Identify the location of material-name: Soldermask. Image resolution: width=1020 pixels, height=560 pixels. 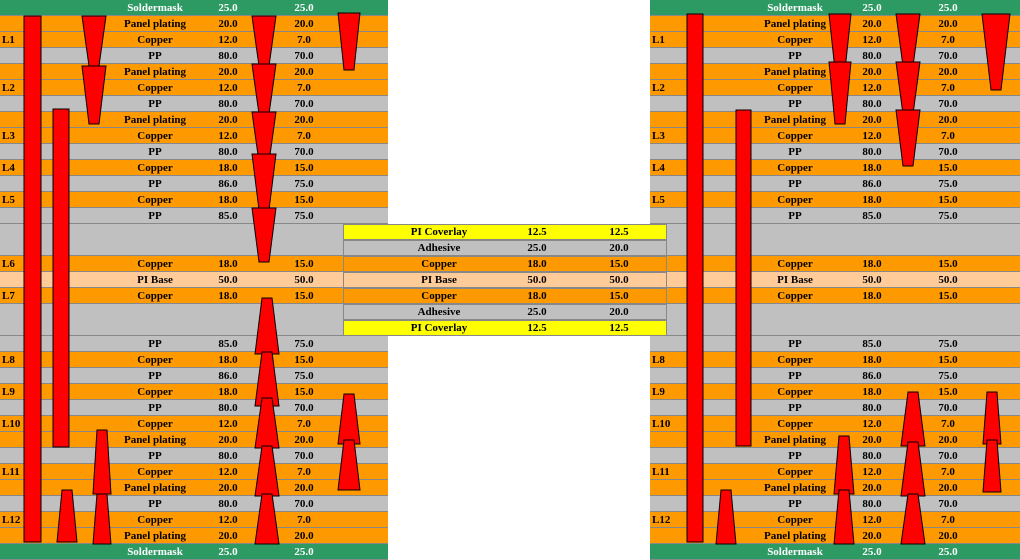
(795, 8).